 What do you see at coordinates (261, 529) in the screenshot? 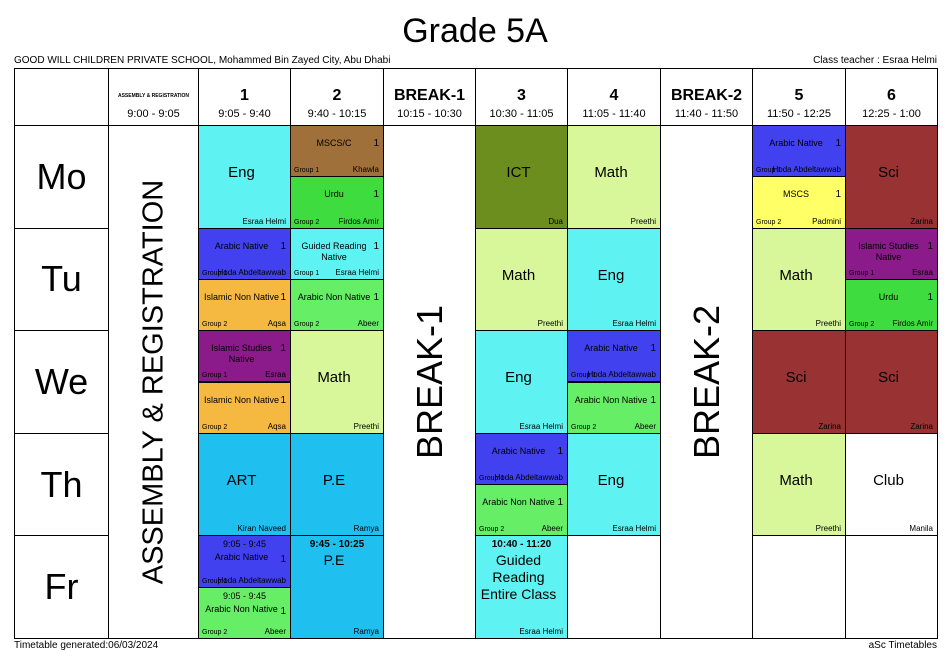
I see `lesson-teacher: Kiran Naveed` at bounding box center [261, 529].